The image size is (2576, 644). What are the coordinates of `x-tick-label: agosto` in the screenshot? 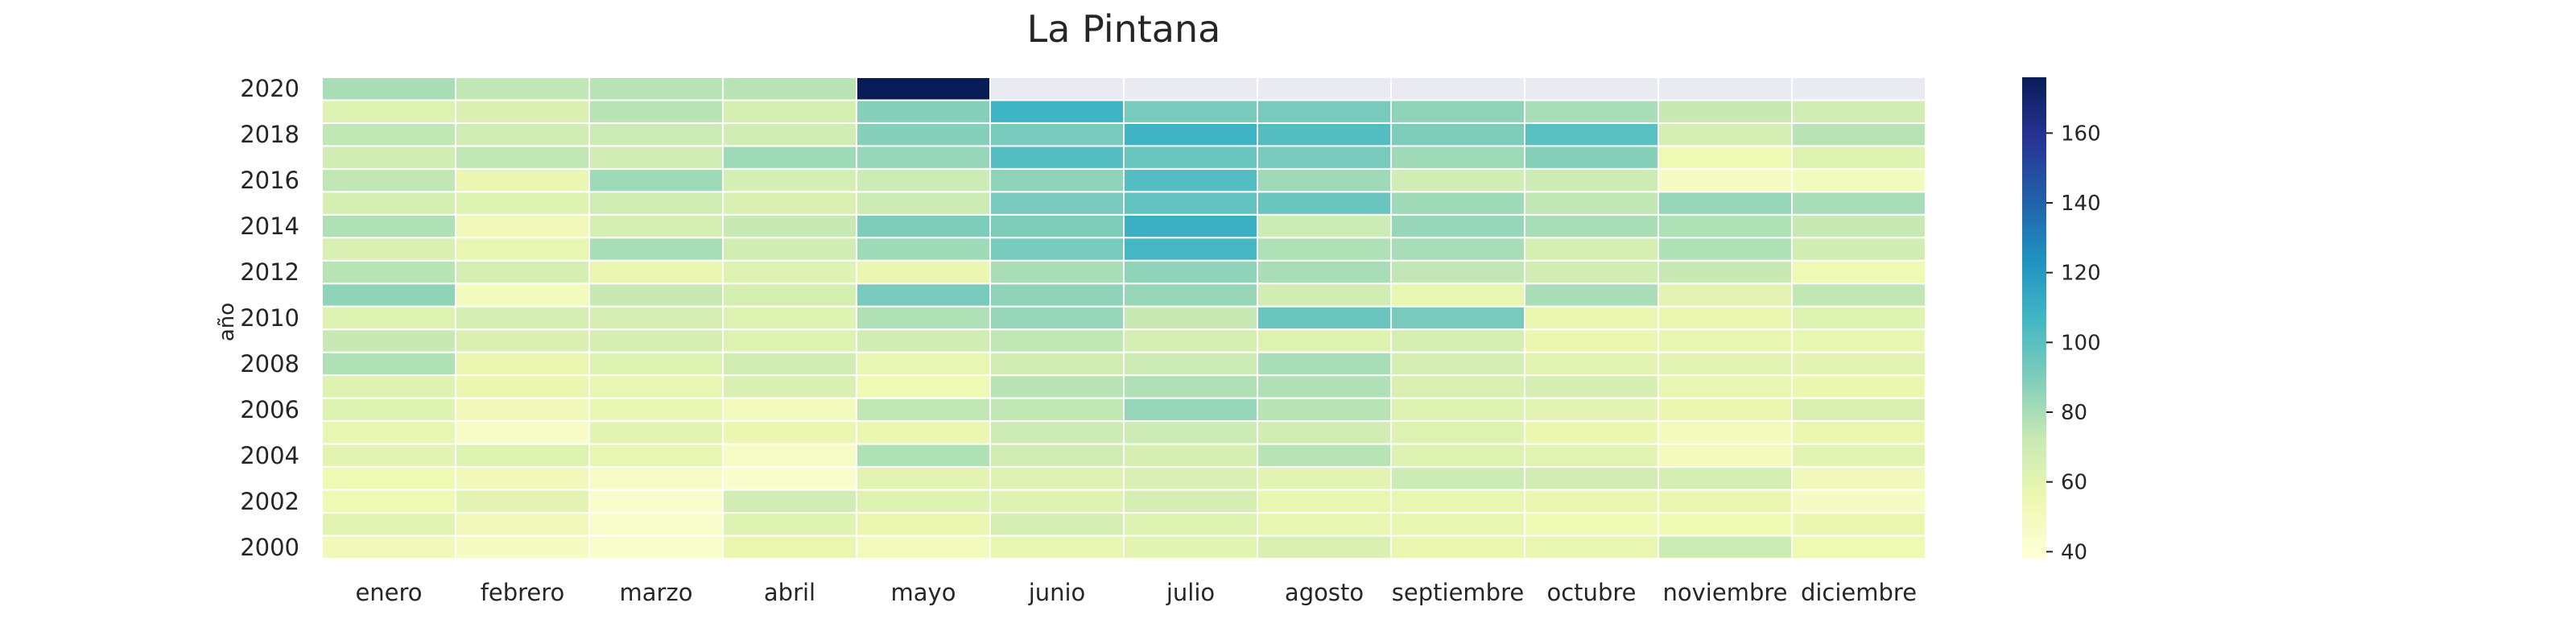 It's located at (1324, 592).